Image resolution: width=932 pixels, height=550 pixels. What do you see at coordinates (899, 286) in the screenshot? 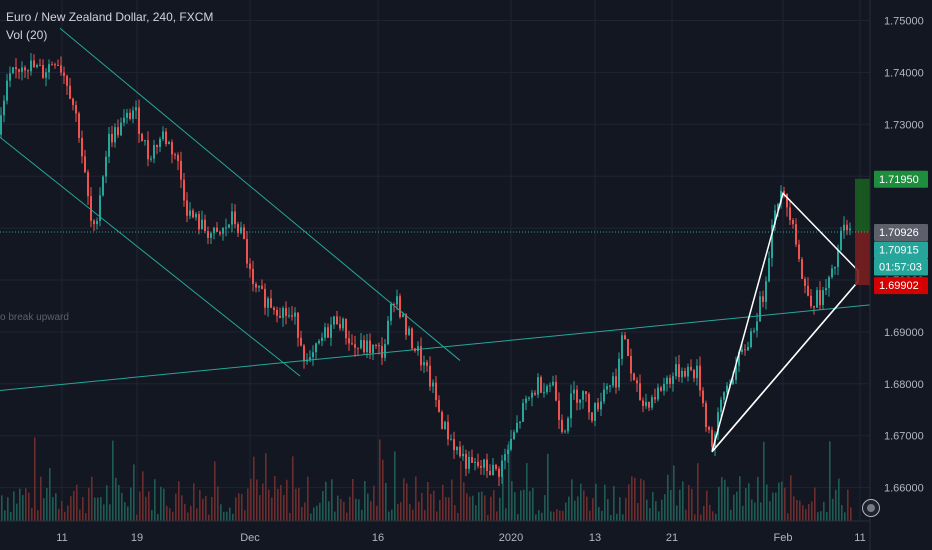
I see `stop-price-label: 1.69902` at bounding box center [899, 286].